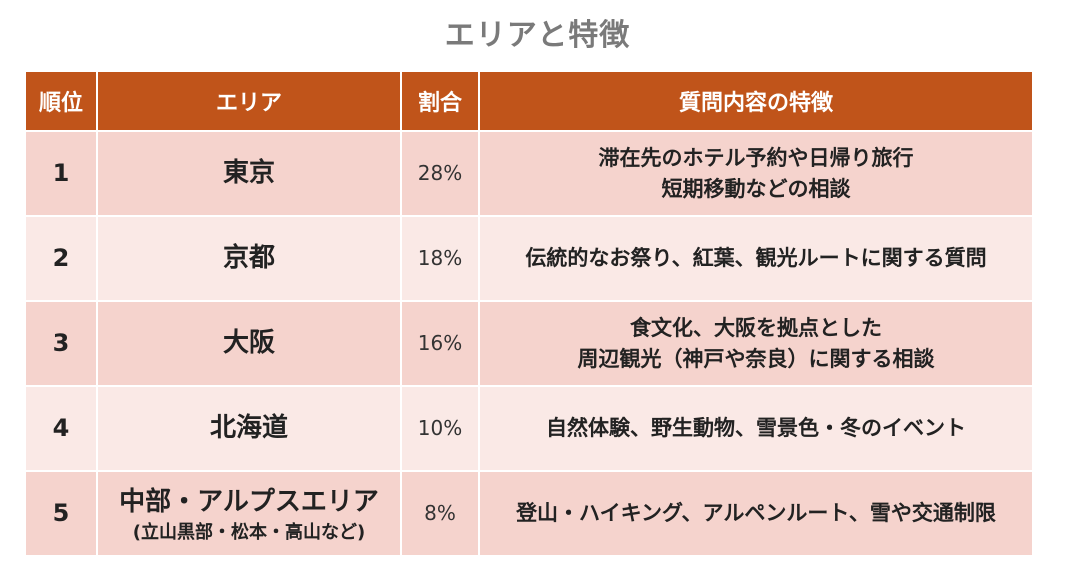 The image size is (1075, 574). Describe the element at coordinates (756, 188) in the screenshot. I see `feature-line: 短期移動などの相談` at that location.